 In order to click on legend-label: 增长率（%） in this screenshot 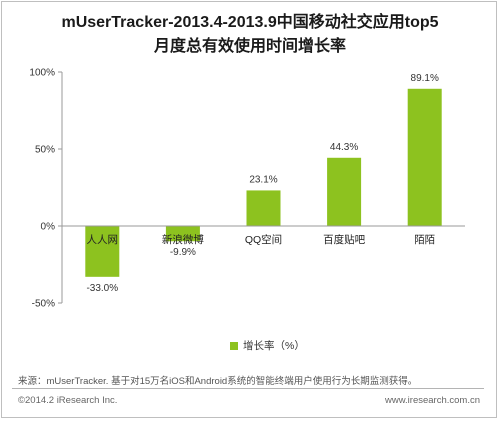, I will do `click(274, 346)`.